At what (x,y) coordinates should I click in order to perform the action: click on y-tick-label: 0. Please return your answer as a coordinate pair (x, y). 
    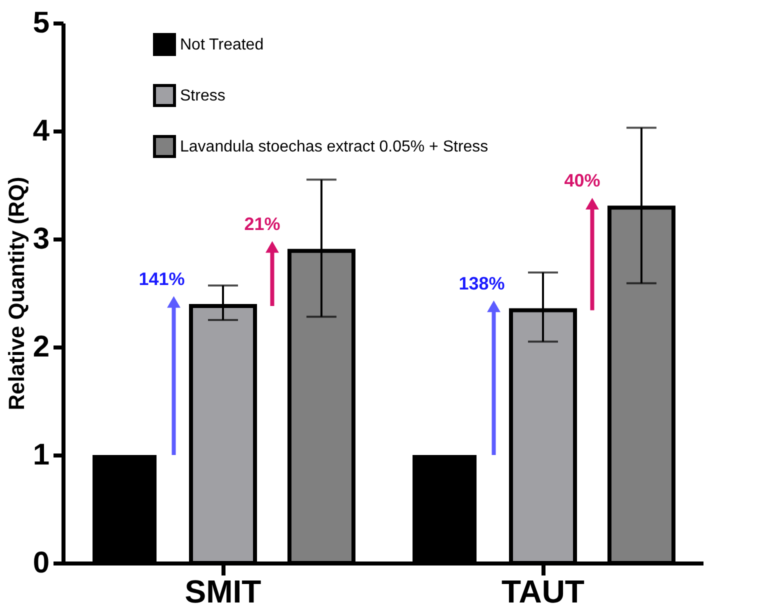
    Looking at the image, I should click on (41, 563).